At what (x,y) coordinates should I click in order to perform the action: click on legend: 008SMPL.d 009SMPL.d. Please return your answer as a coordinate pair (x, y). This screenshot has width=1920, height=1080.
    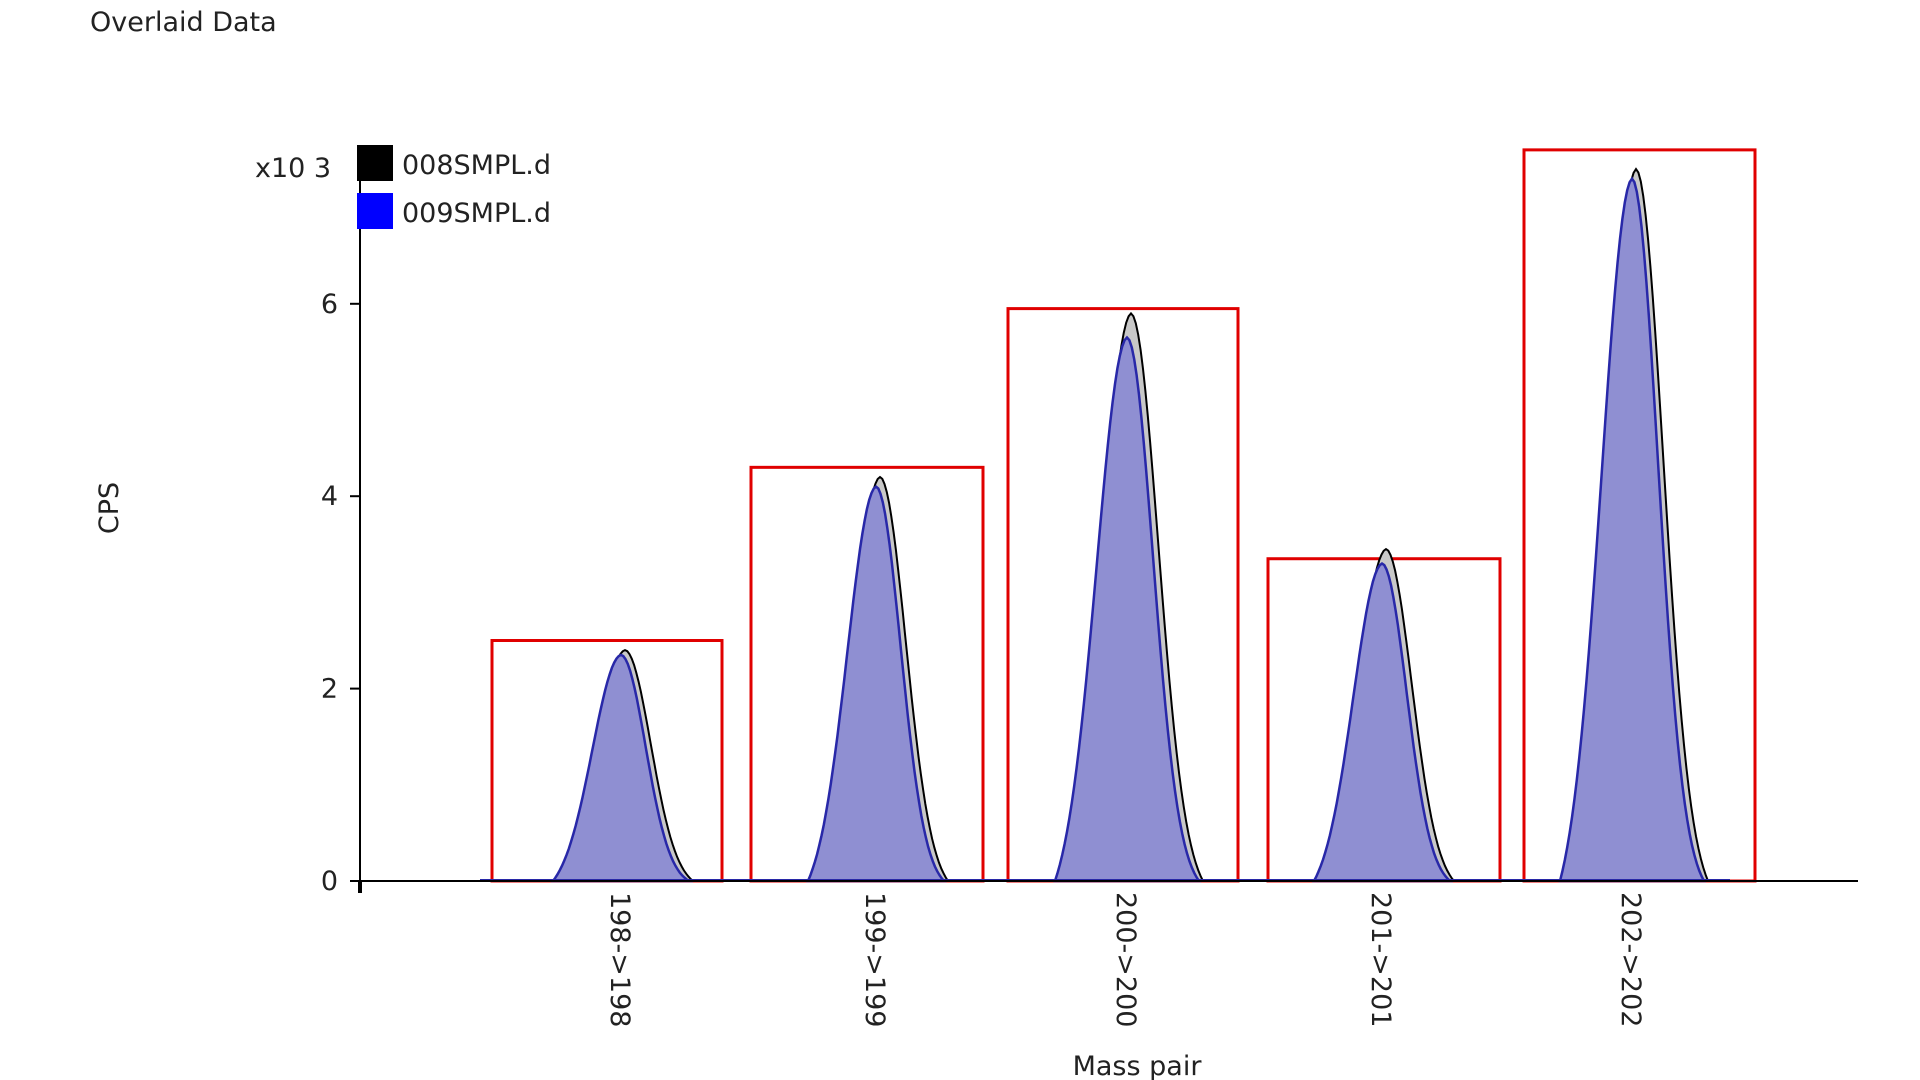
    Looking at the image, I should click on (454, 187).